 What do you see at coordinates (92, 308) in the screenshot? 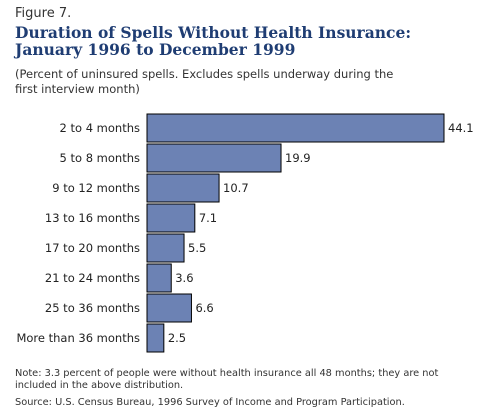
I see `category-label-25-to-36-months: 25 to 36 months` at bounding box center [92, 308].